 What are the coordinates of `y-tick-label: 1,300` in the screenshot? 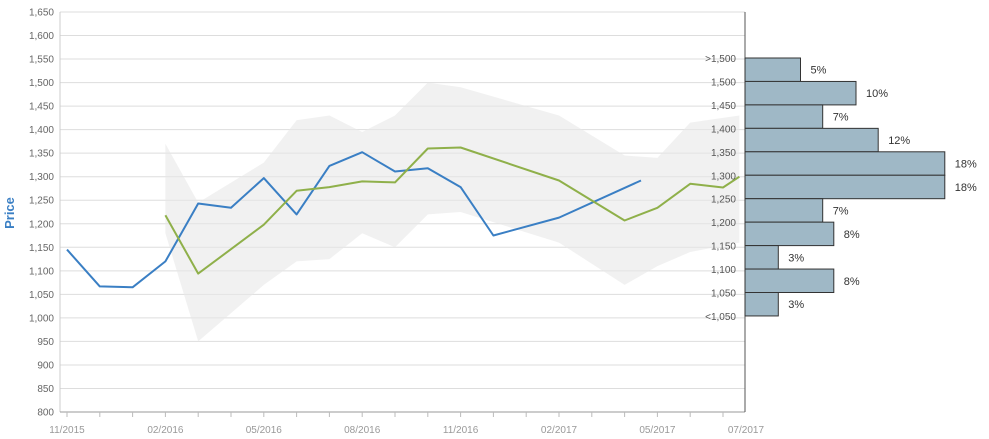 It's located at (41, 177).